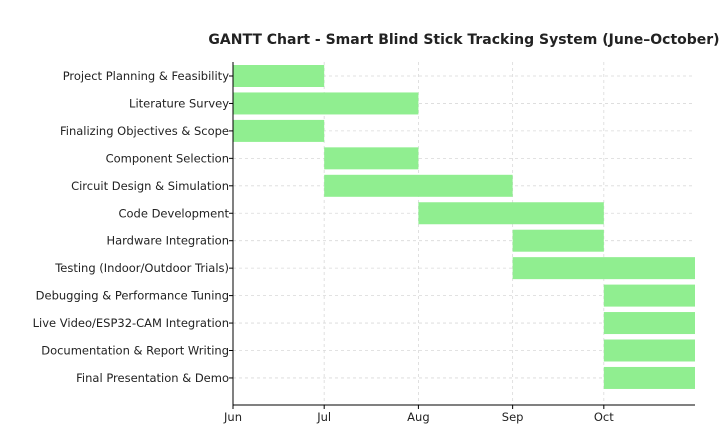  Describe the element at coordinates (167, 158) in the screenshot. I see `task-label: Component Selection` at that location.